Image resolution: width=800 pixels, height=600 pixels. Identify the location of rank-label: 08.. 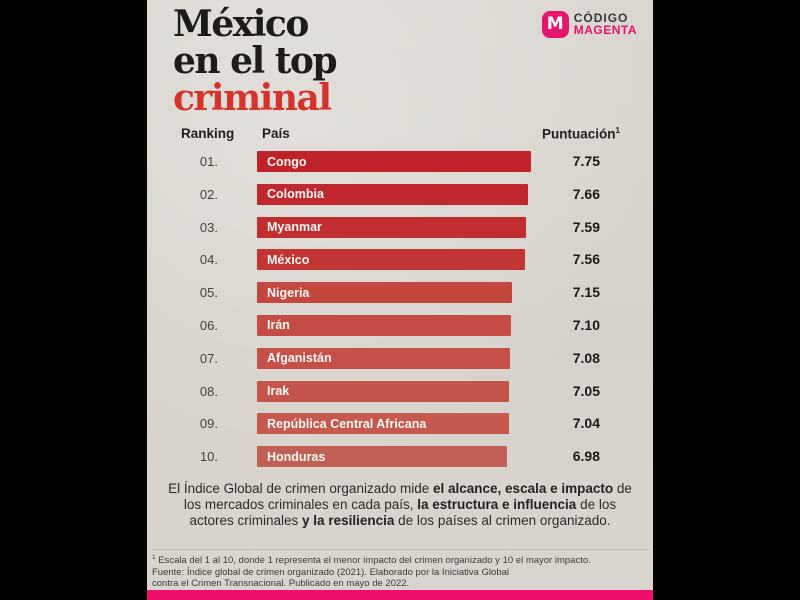
(208, 391).